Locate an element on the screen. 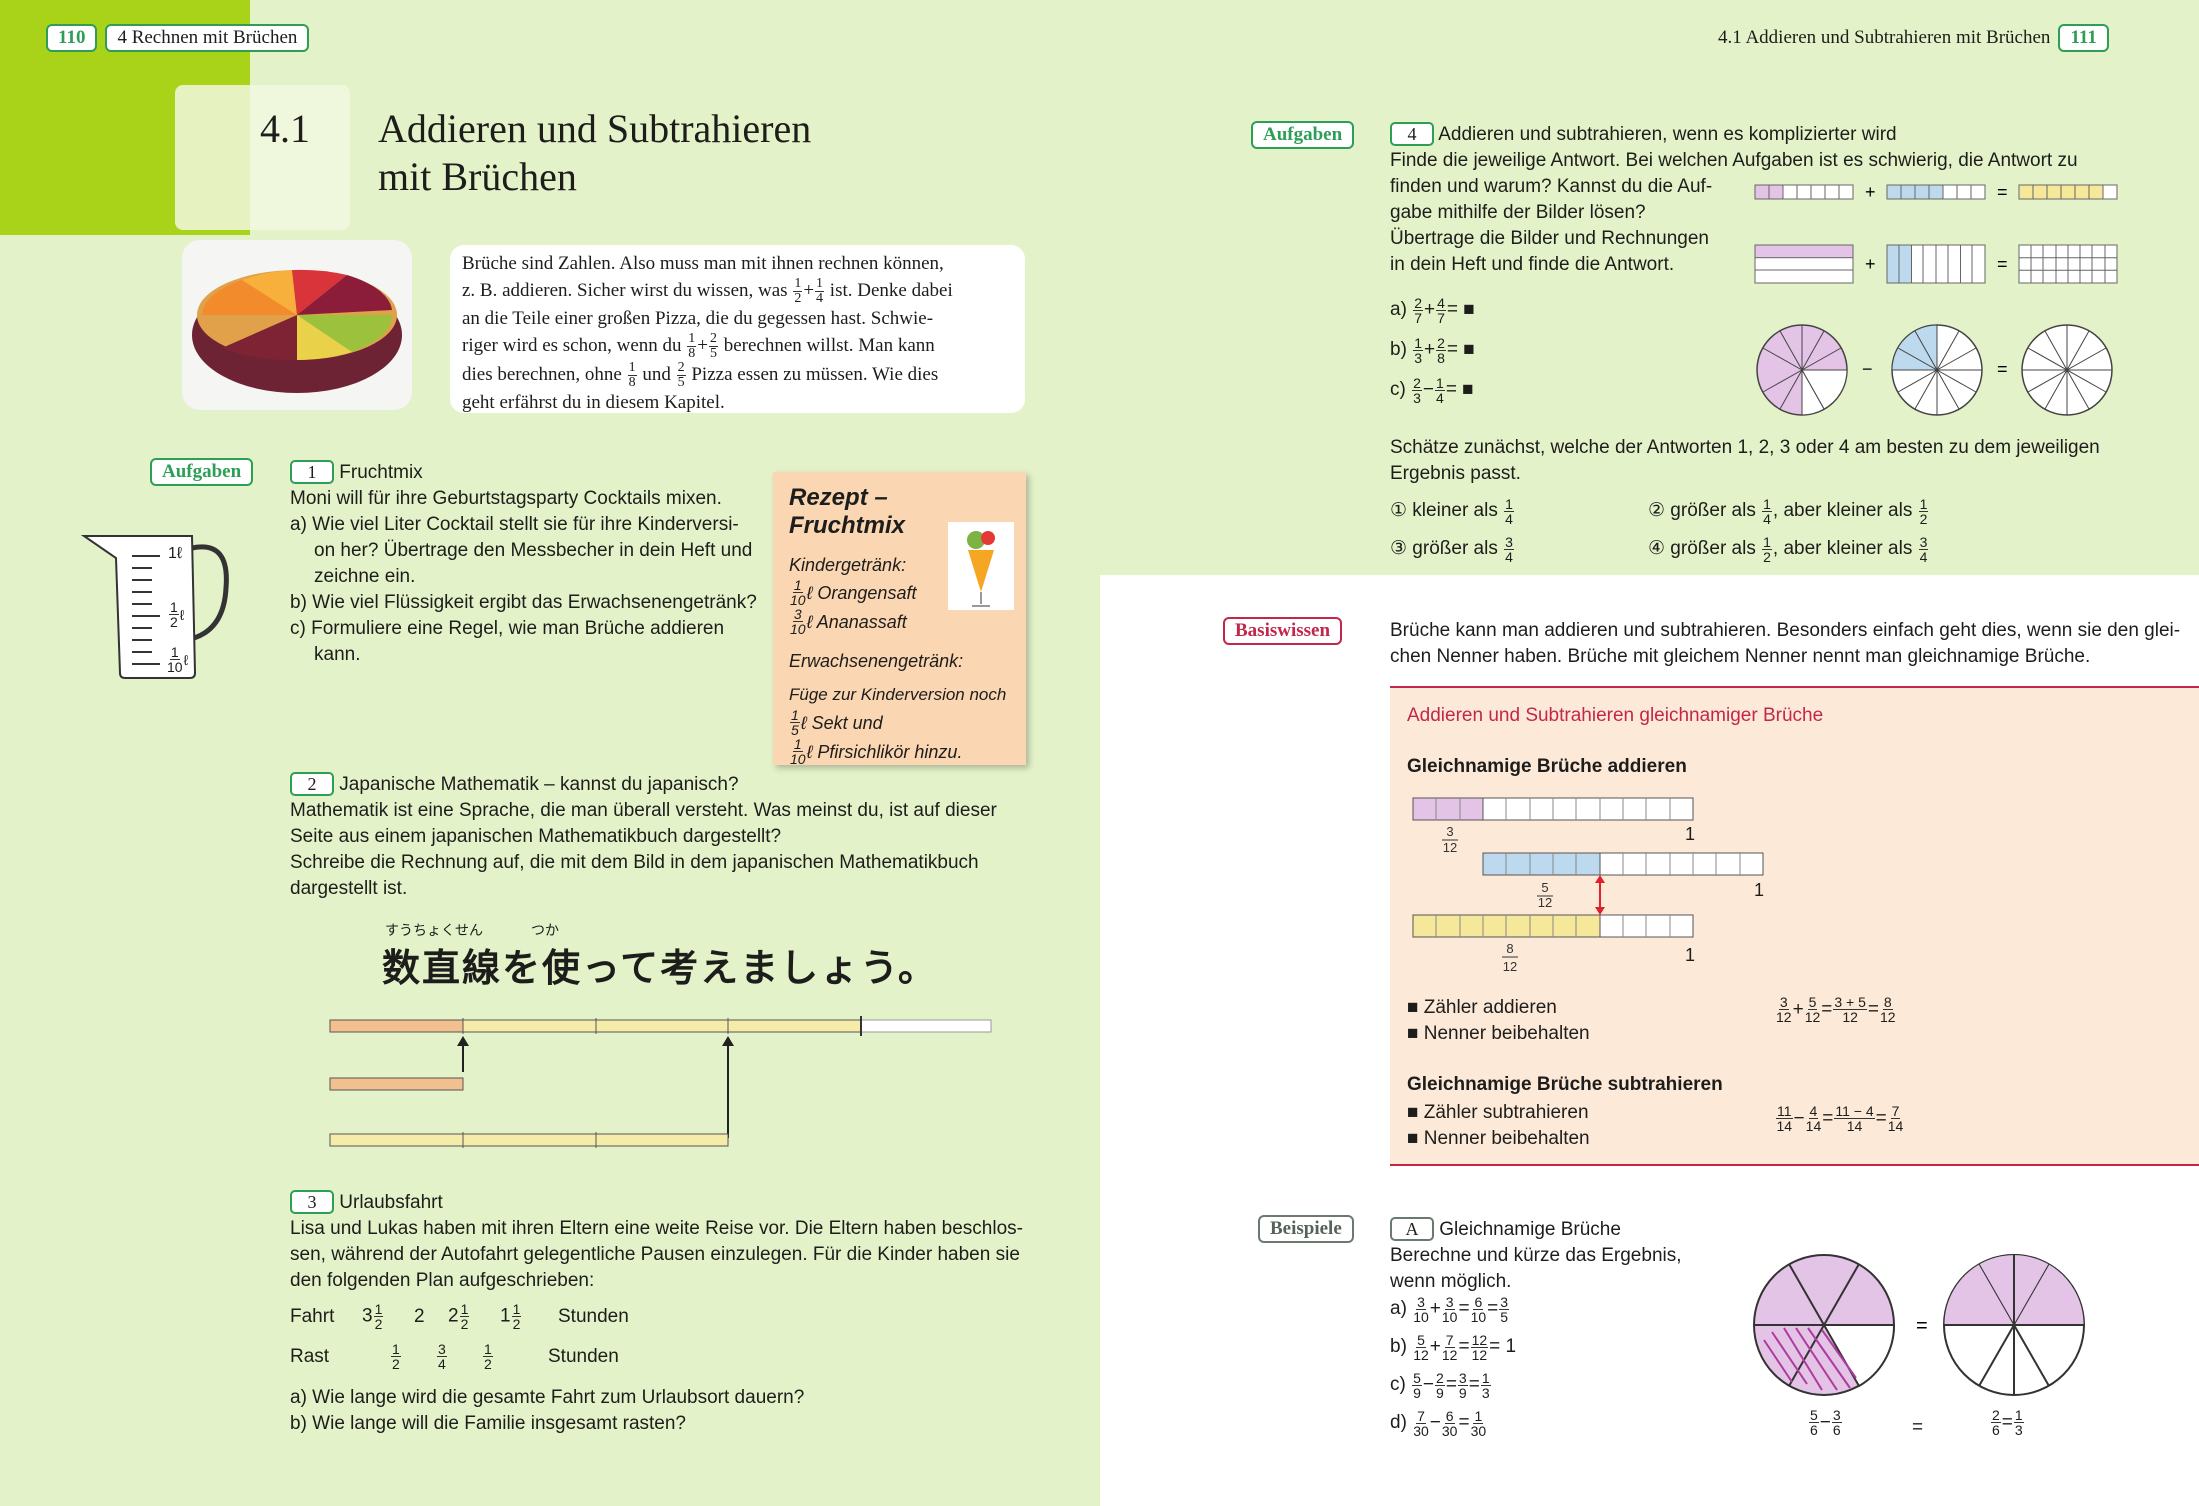  example-number: A is located at coordinates (1412, 1229).